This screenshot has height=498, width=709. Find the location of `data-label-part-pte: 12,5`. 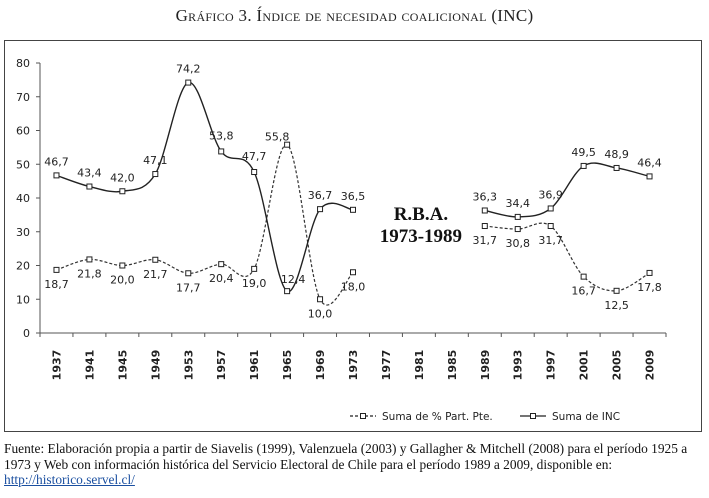

data-label-part-pte: 12,5 is located at coordinates (616, 305).